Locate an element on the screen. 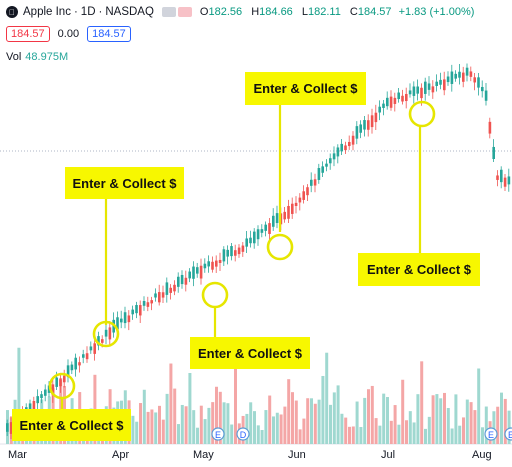  close-value: 184.57 is located at coordinates (374, 12).